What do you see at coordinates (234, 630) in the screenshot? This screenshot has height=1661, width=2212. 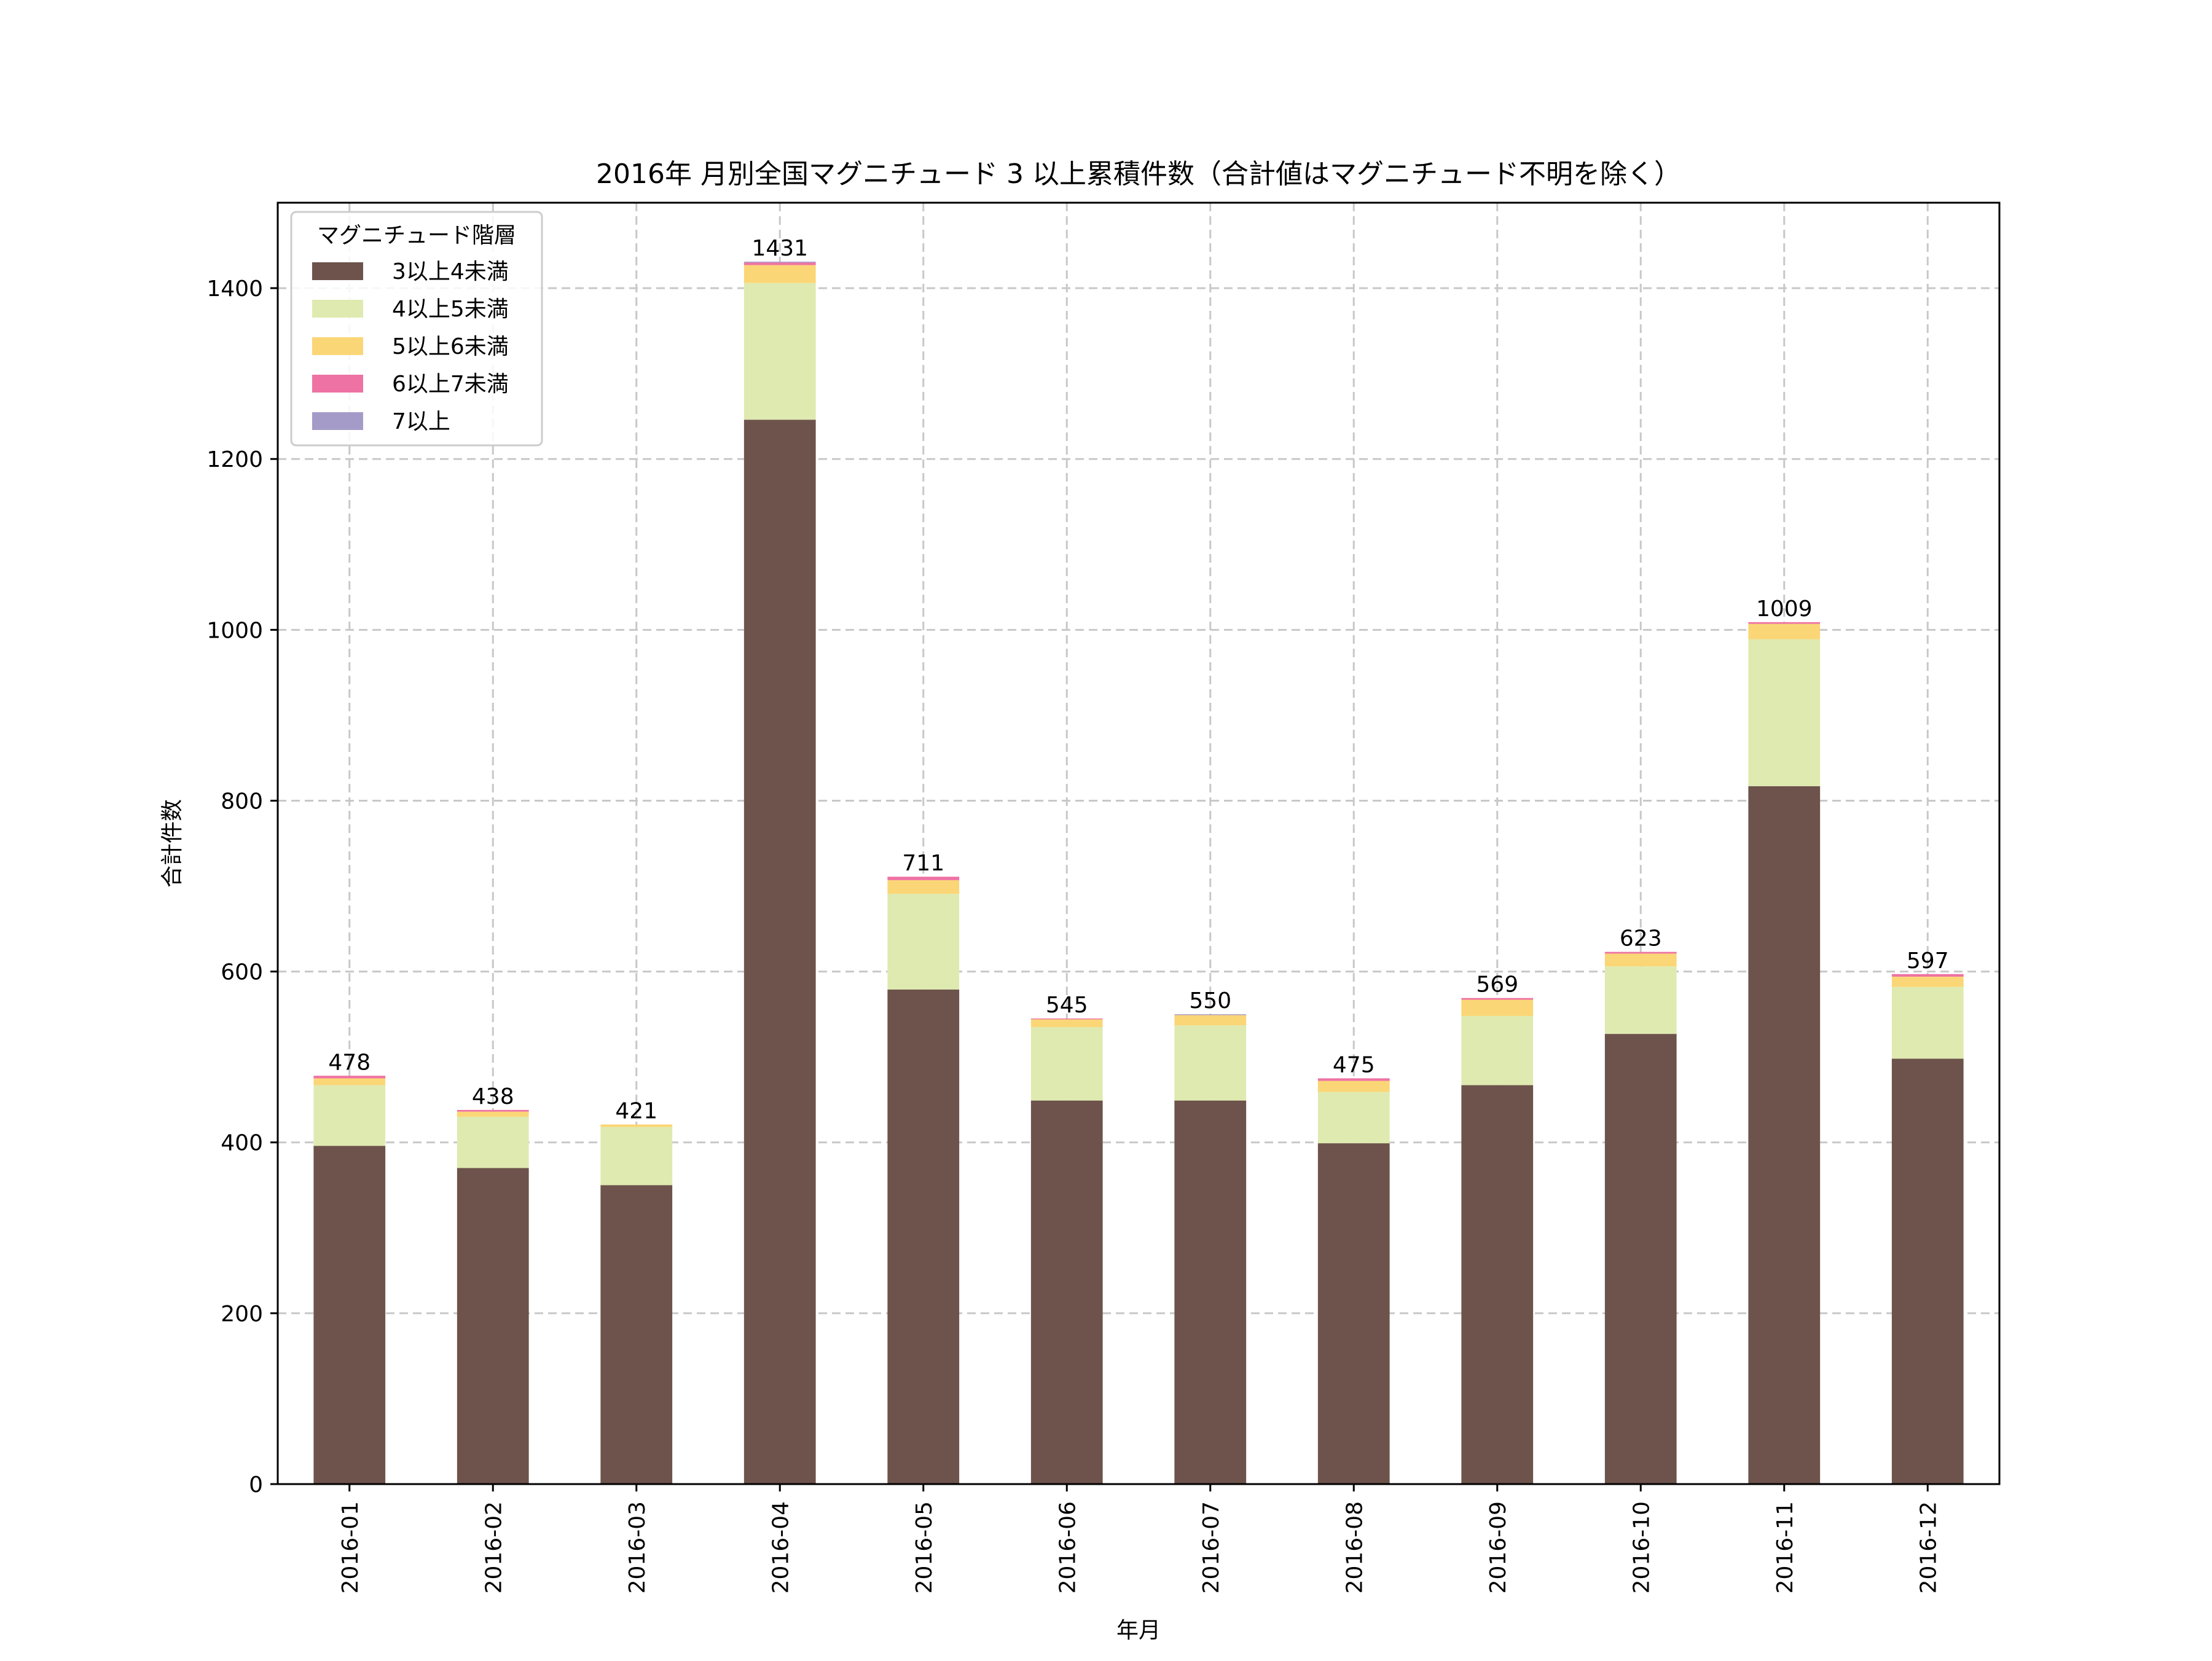 I see `y-tick-label: 1000` at bounding box center [234, 630].